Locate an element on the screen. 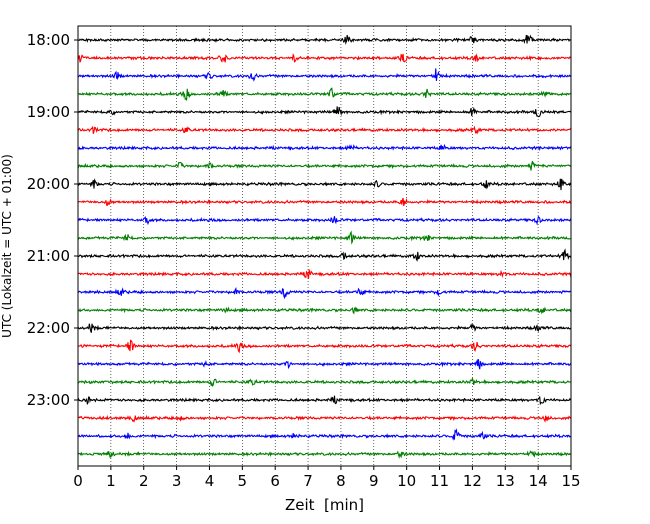  y-axis: 18:00 19:00 20:00 21:00 22:00 23:00 is located at coordinates (52, 220).